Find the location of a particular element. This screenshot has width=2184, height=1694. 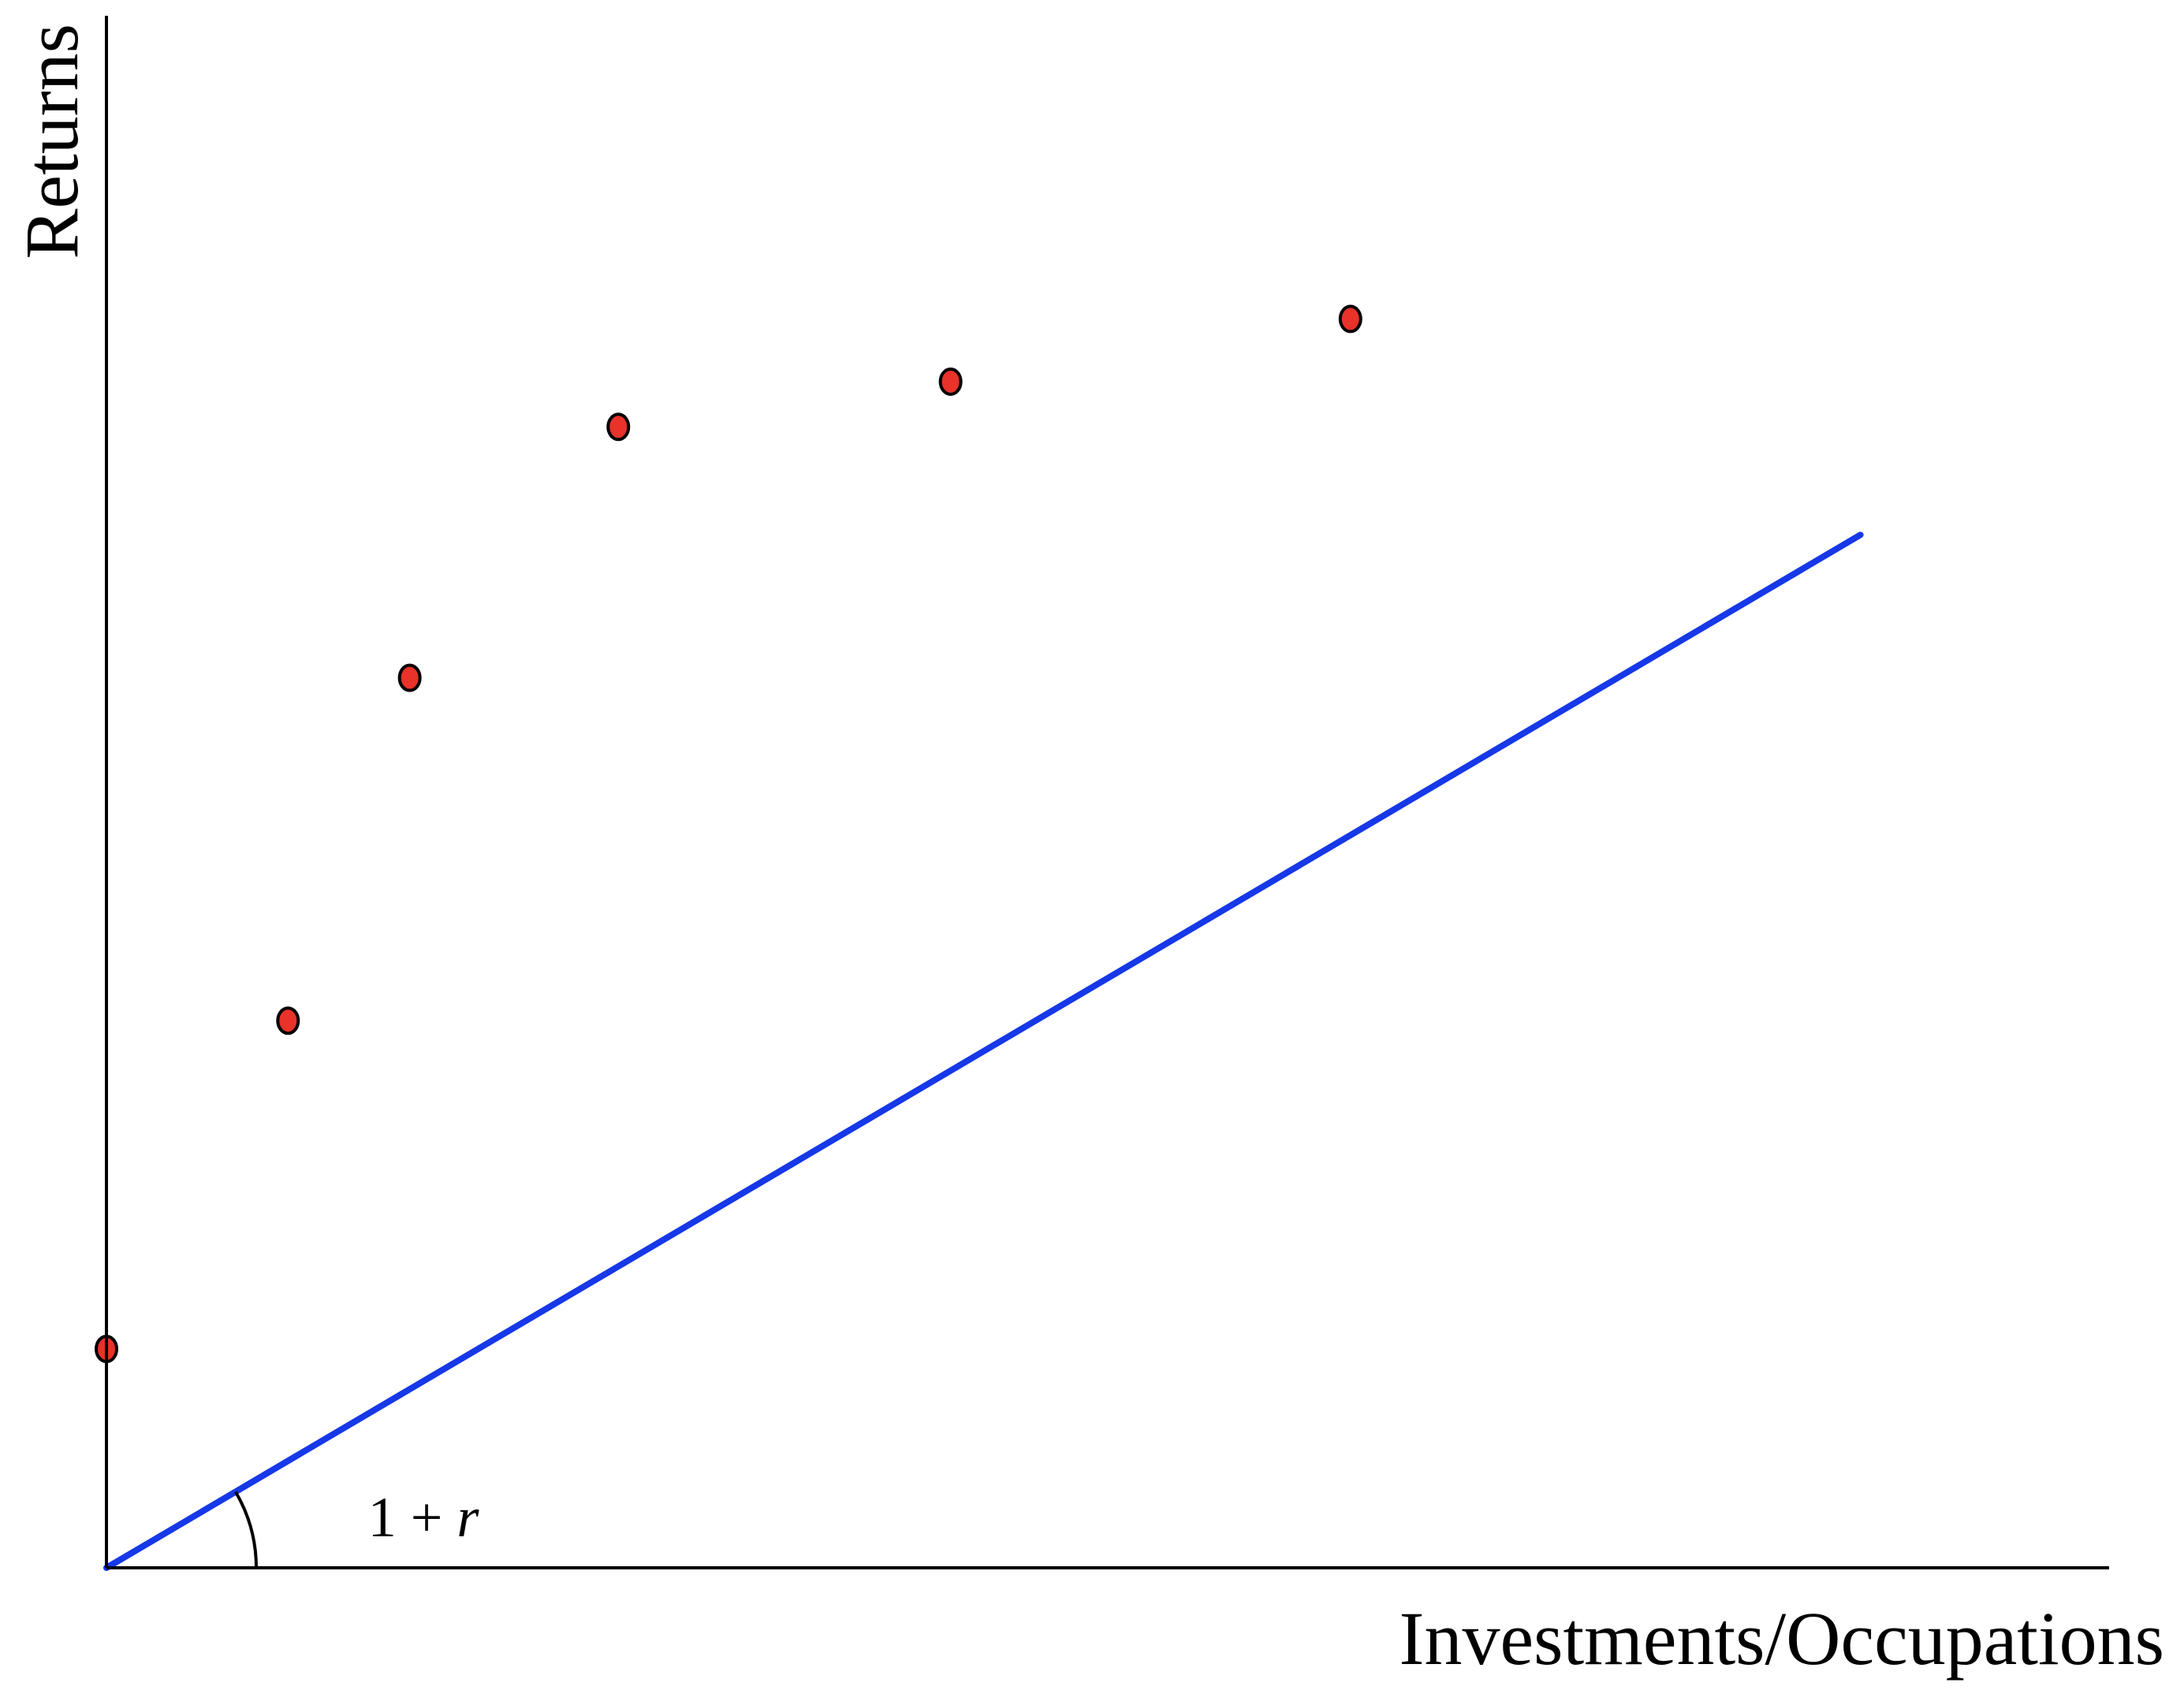

x-axis-title: Investments/Occupations is located at coordinates (1781, 1638).